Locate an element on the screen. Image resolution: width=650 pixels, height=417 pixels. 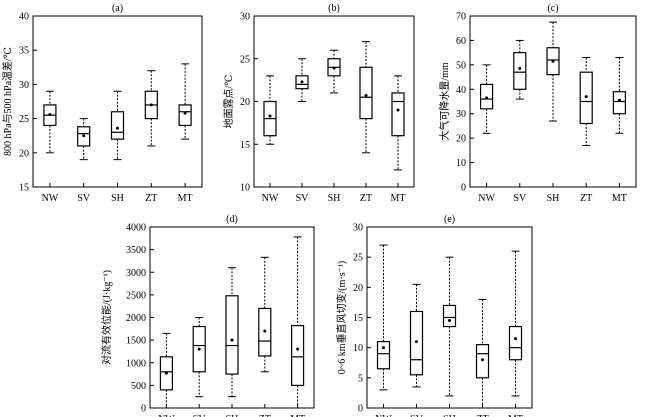
y-axis-label: 800 hPa与500 hPa温差/℃ is located at coordinates (7, 101).